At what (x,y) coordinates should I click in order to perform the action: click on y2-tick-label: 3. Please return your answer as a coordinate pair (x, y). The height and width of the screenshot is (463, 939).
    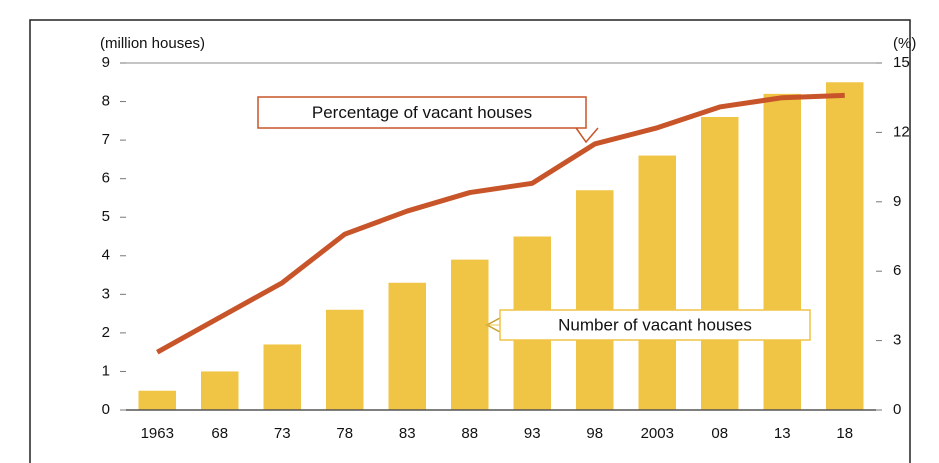
    Looking at the image, I should click on (897, 340).